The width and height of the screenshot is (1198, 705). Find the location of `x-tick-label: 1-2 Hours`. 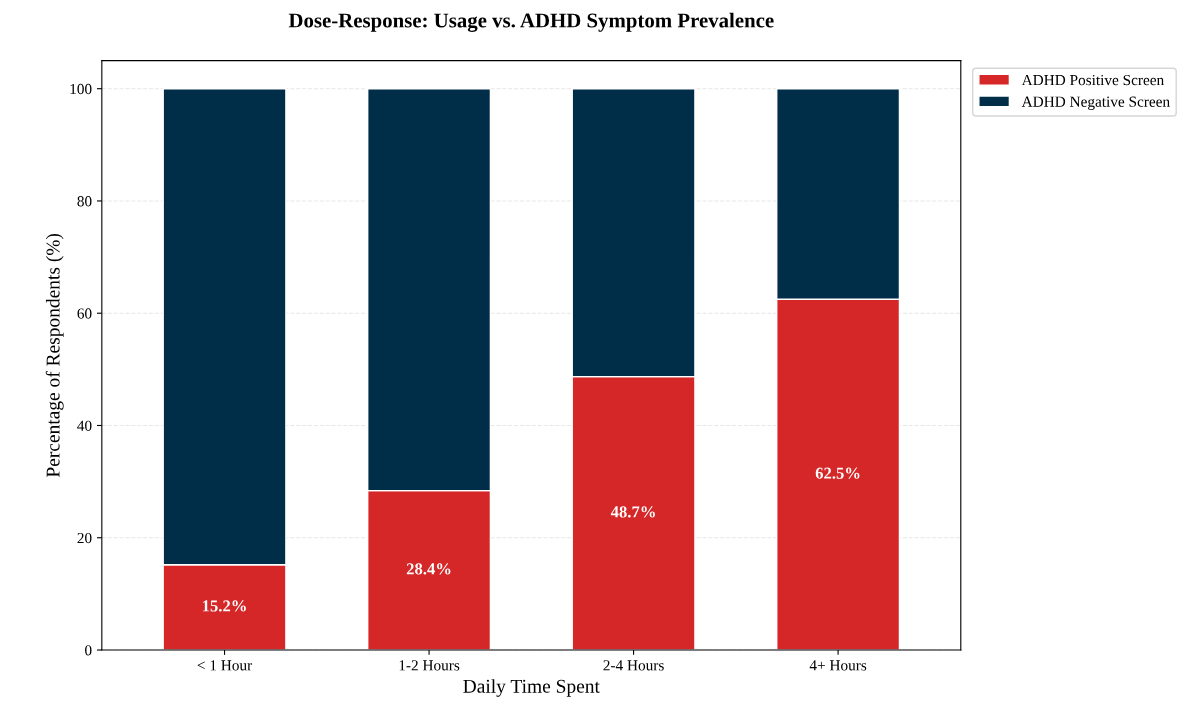

x-tick-label: 1-2 Hours is located at coordinates (429, 665).